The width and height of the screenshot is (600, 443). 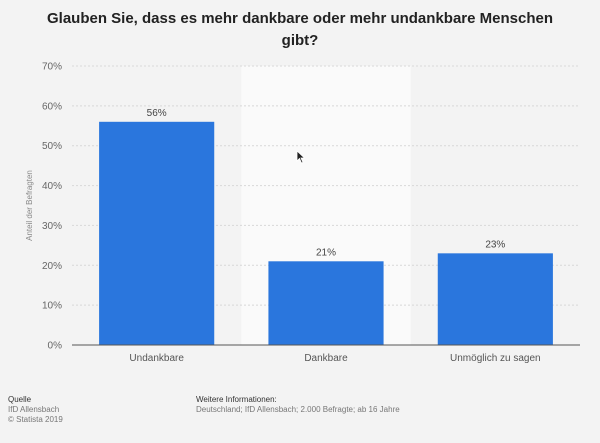 I want to click on category-label: Dankbare, so click(x=326, y=358).